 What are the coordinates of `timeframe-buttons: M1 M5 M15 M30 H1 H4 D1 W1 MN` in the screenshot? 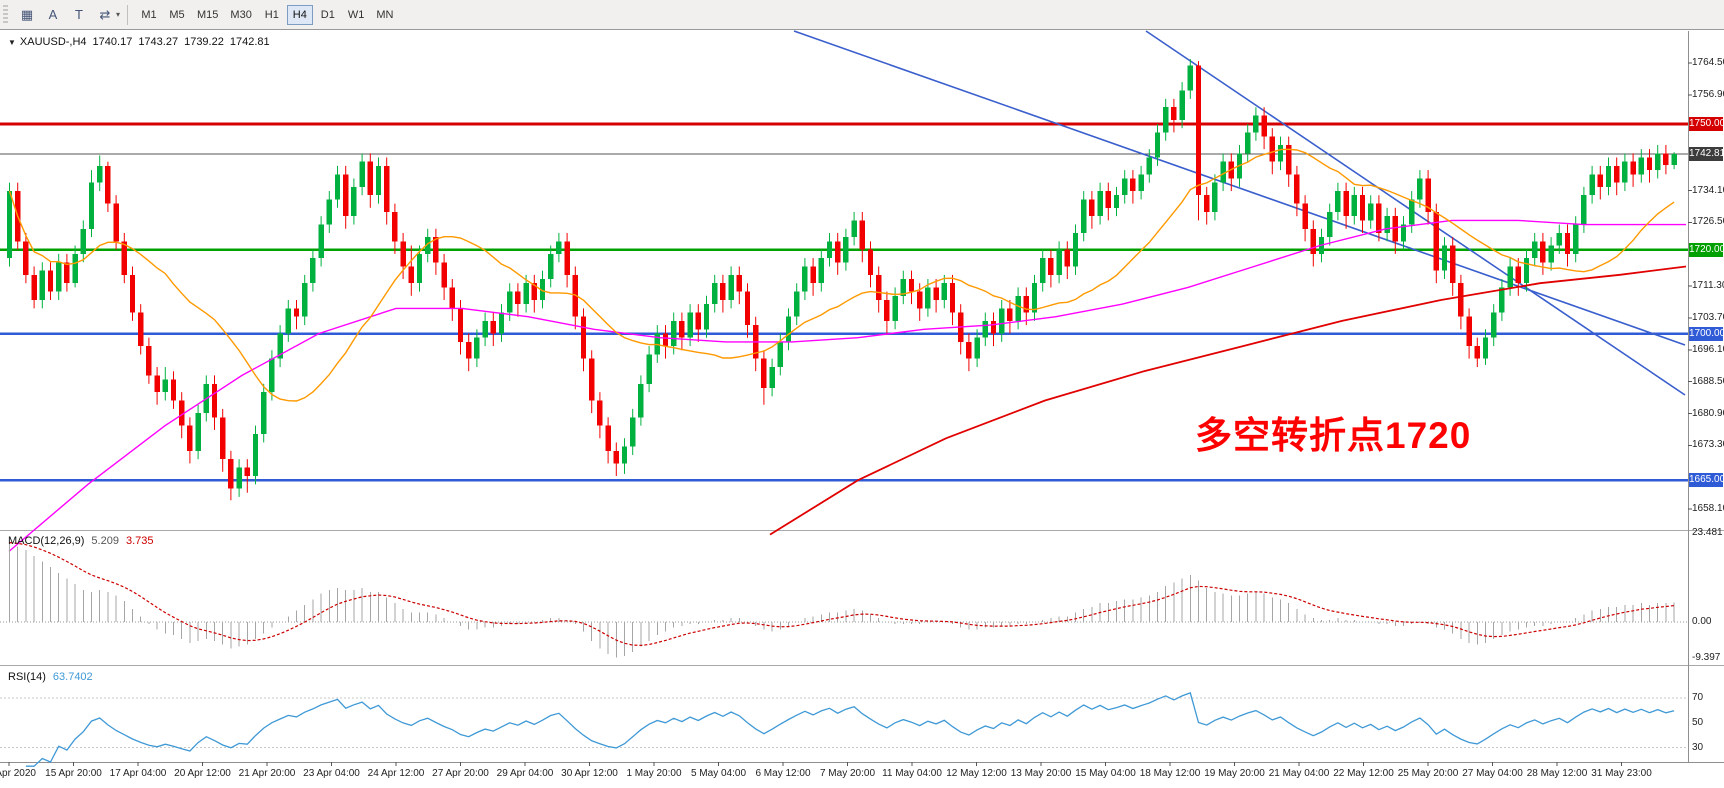 It's located at (267, 14).